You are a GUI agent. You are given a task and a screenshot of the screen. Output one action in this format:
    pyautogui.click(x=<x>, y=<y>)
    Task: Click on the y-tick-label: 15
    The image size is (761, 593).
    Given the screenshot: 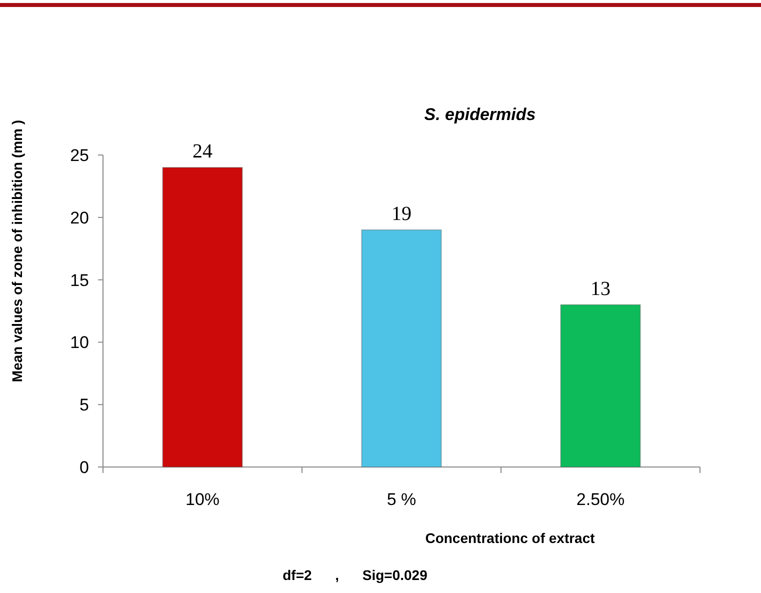 What is the action you would take?
    pyautogui.click(x=79, y=280)
    